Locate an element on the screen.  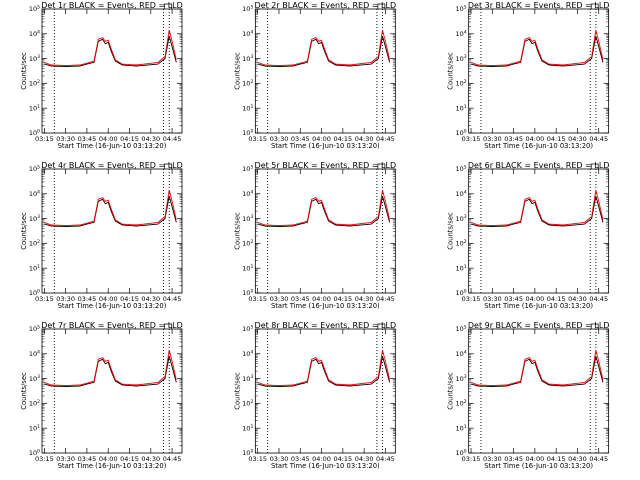
chart-title: Det 8r BLACK = Events, RED = LLD is located at coordinates (326, 325).